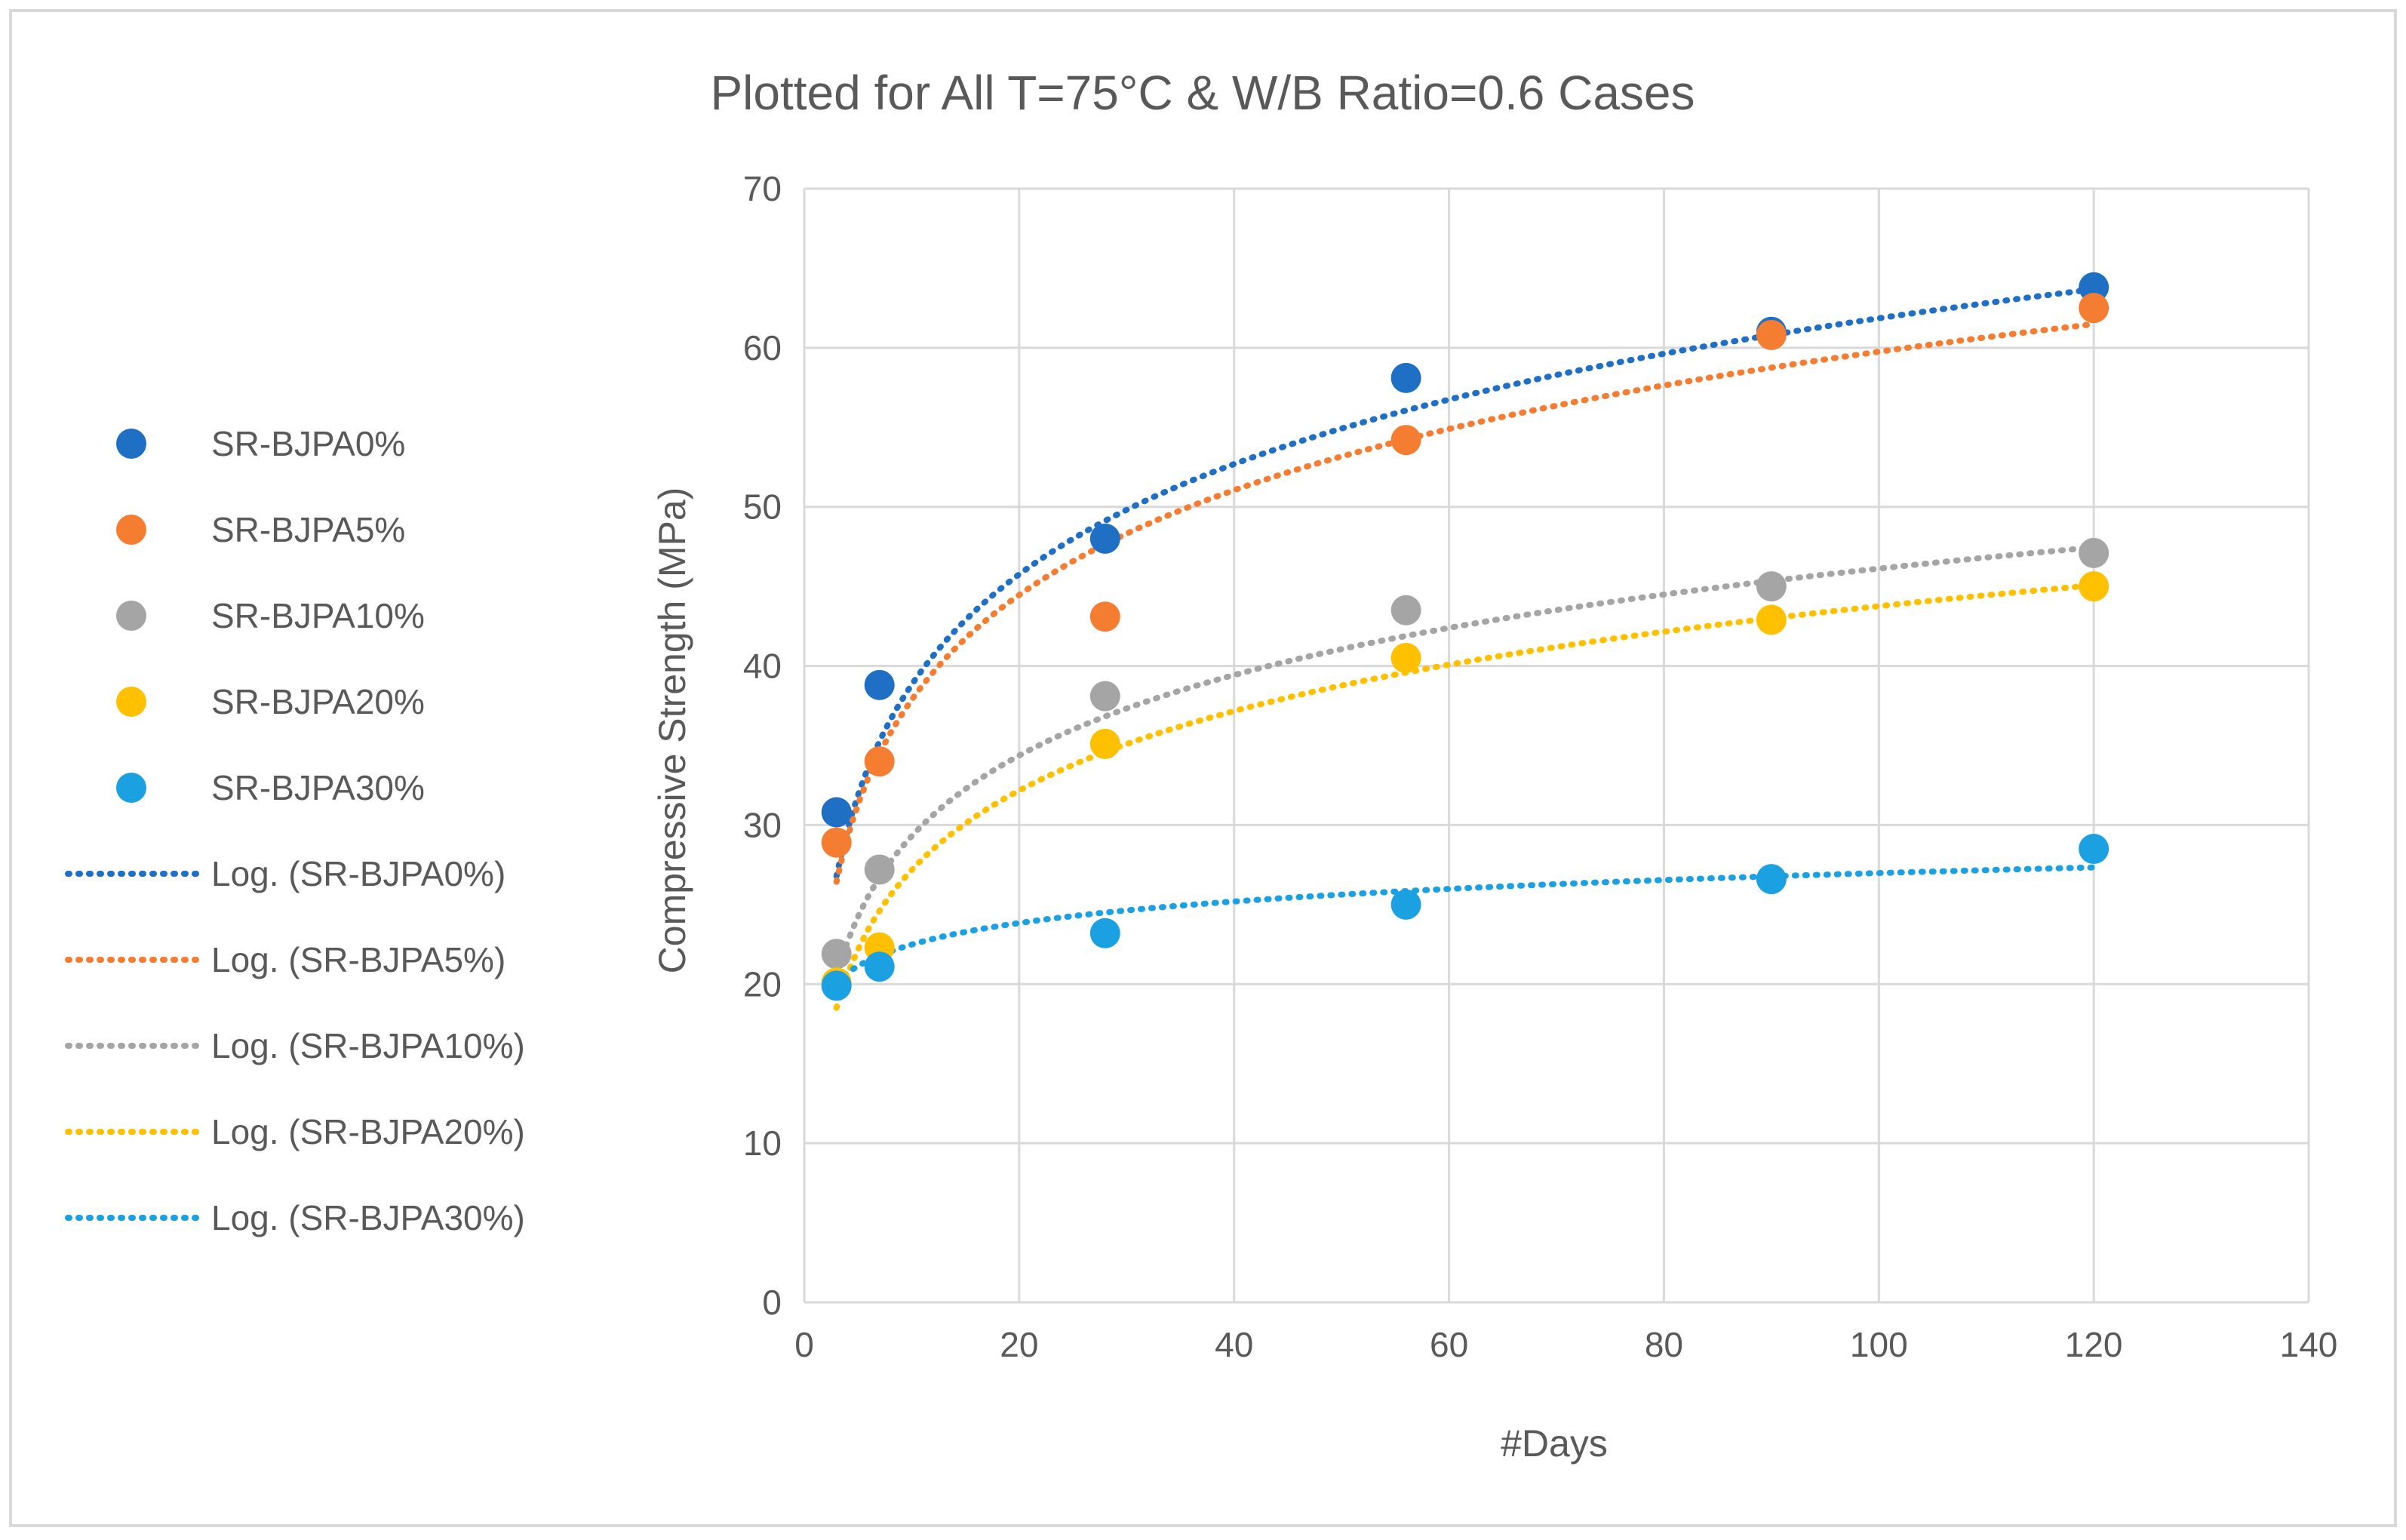 This screenshot has width=2406, height=1540. Describe the element at coordinates (2309, 1344) in the screenshot. I see `x-tick-label: 140` at that location.